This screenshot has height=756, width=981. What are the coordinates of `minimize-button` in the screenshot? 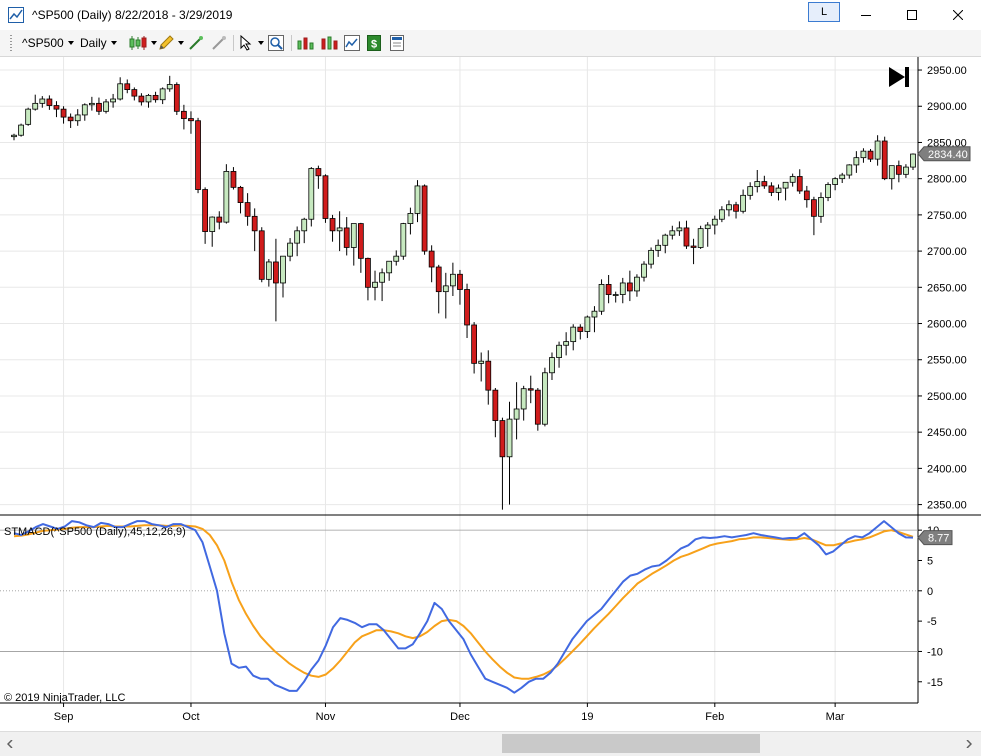 It's located at (866, 15).